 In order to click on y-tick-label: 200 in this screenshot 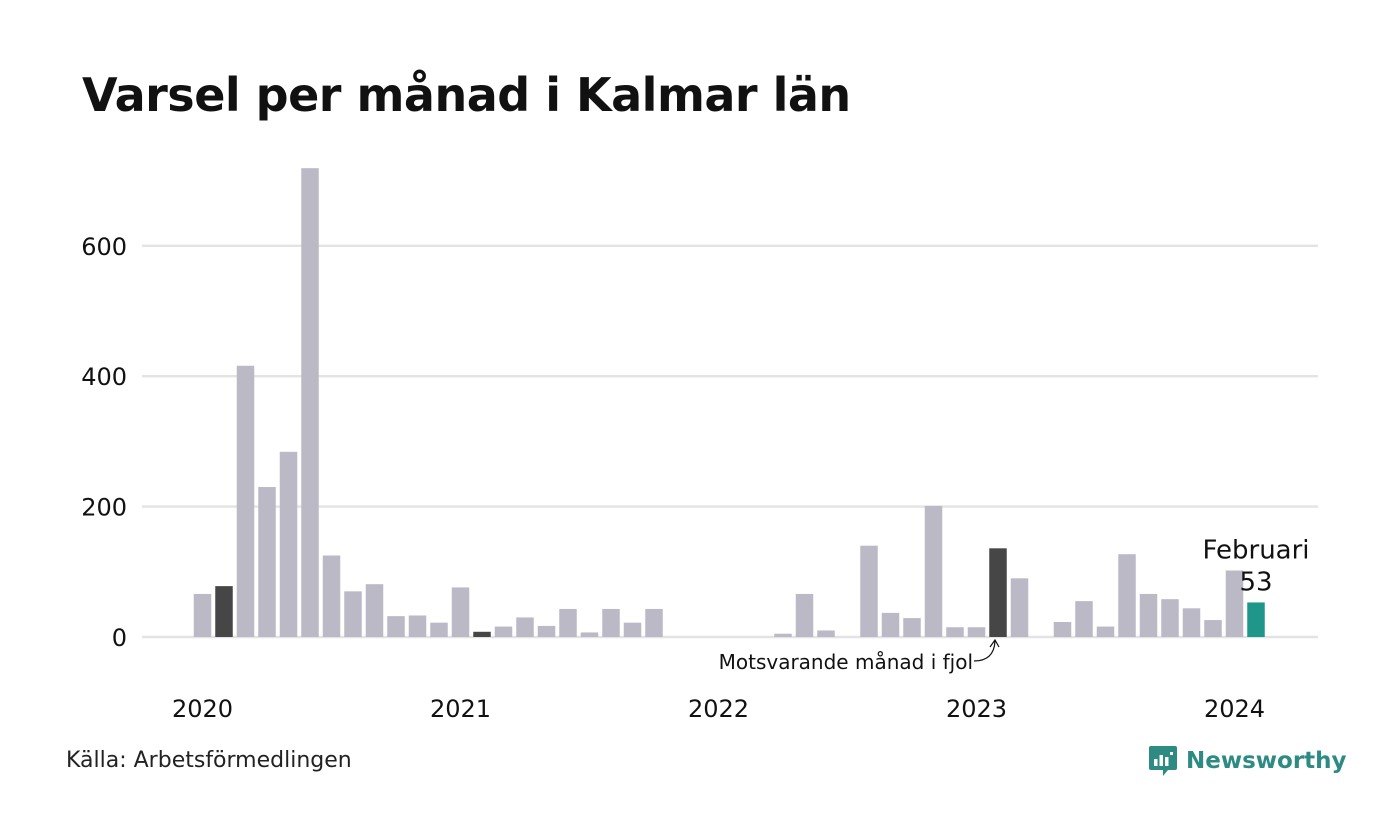, I will do `click(104, 508)`.